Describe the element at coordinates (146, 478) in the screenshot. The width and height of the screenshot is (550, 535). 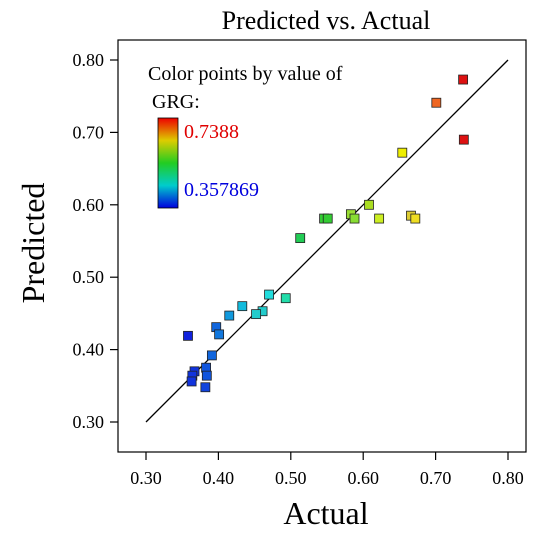
I see `x-tick-label: 0.30` at that location.